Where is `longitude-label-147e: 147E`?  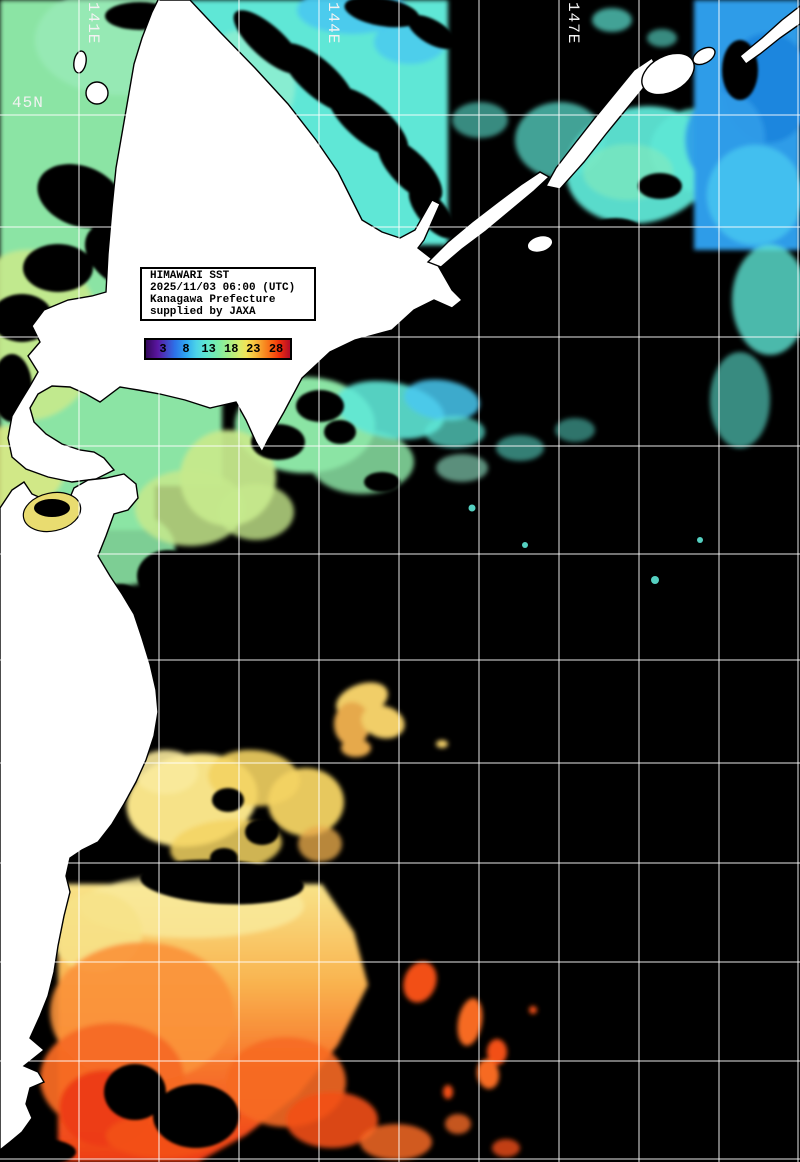 longitude-label-147e: 147E is located at coordinates (573, 23).